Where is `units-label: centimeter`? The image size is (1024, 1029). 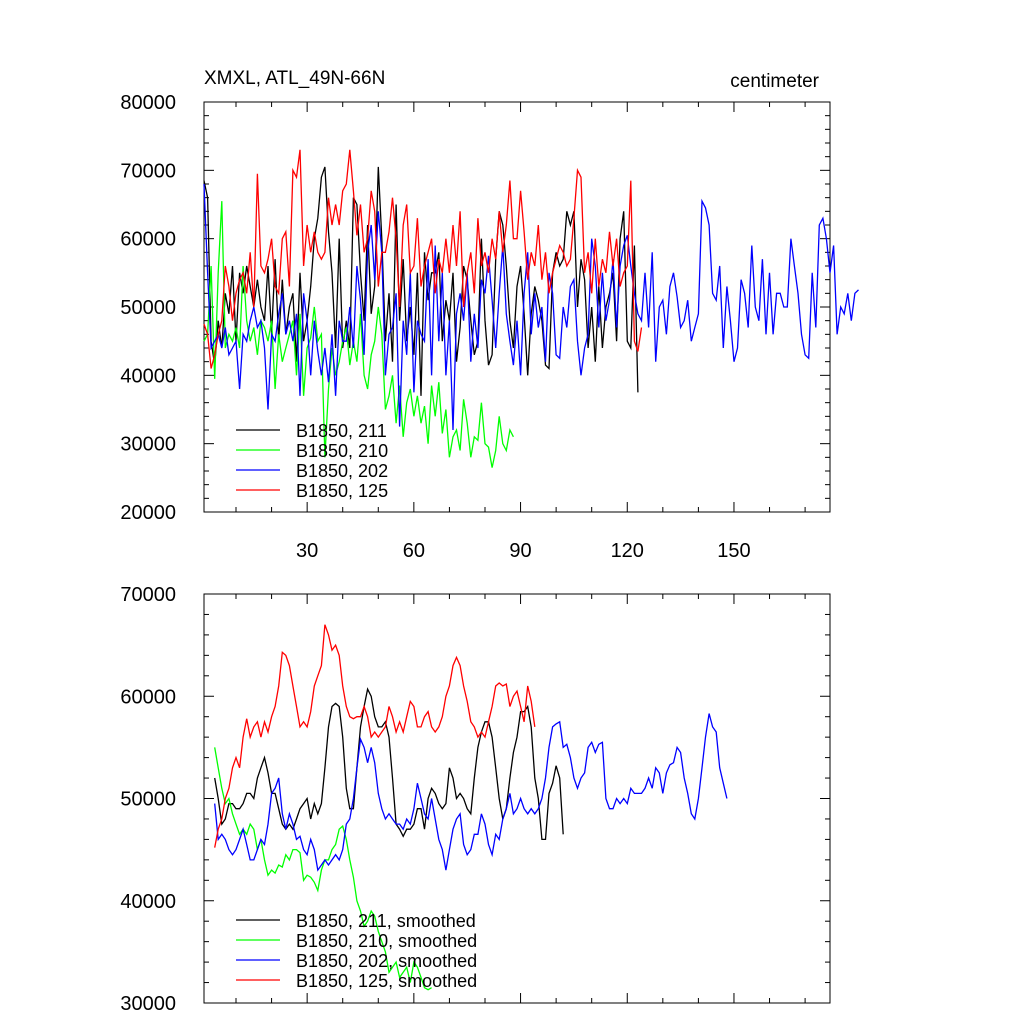 units-label: centimeter is located at coordinates (774, 81).